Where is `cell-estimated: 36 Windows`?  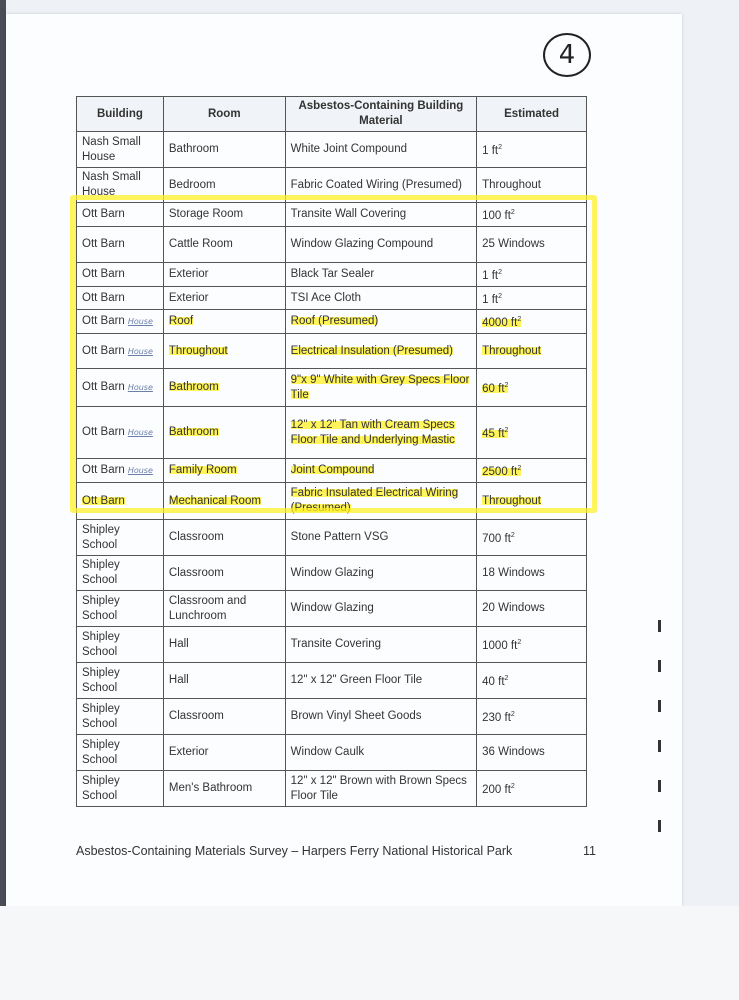
cell-estimated: 36 Windows is located at coordinates (531, 753).